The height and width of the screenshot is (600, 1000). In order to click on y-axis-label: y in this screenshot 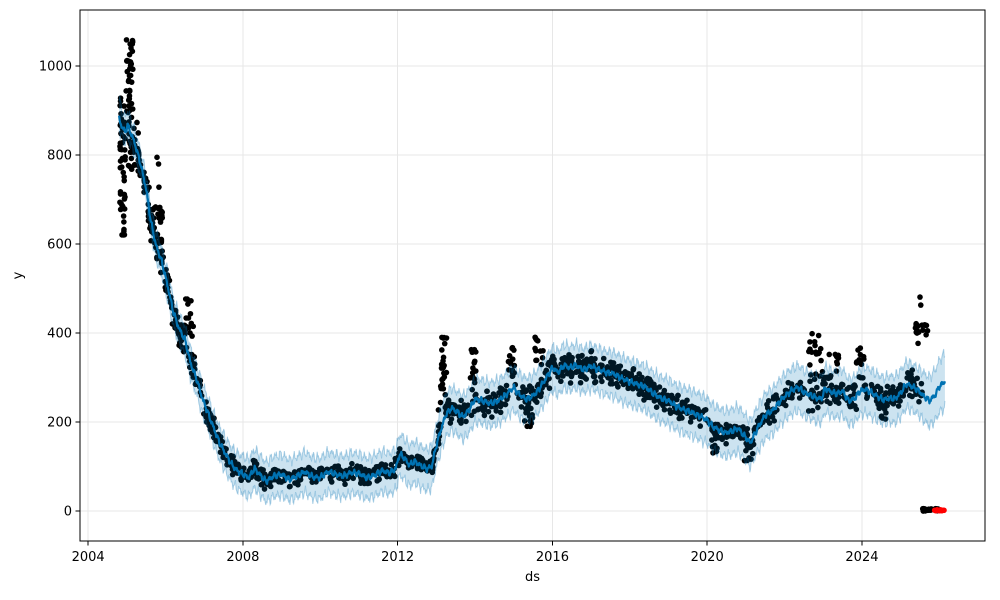, I will do `click(18, 275)`.